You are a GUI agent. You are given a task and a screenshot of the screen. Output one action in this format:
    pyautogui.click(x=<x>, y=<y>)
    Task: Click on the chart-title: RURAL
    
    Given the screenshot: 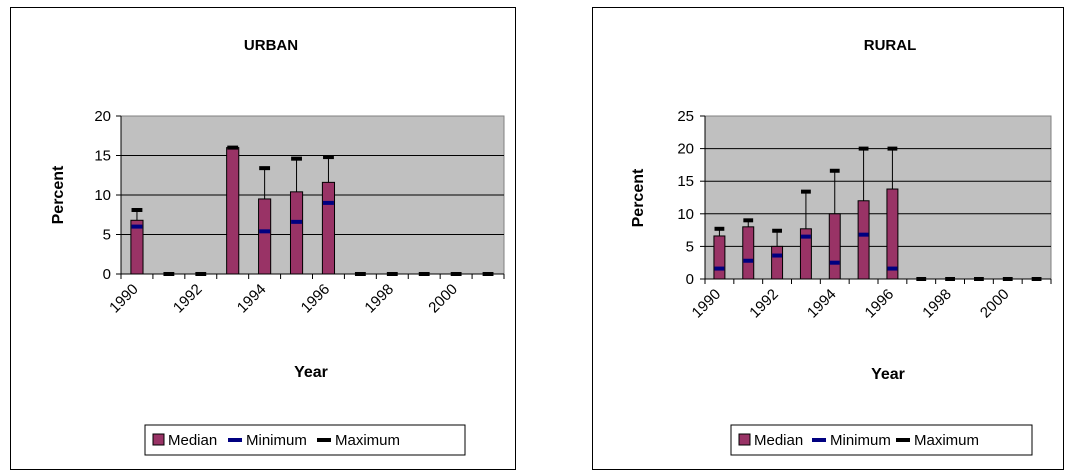 What is the action you would take?
    pyautogui.click(x=890, y=45)
    